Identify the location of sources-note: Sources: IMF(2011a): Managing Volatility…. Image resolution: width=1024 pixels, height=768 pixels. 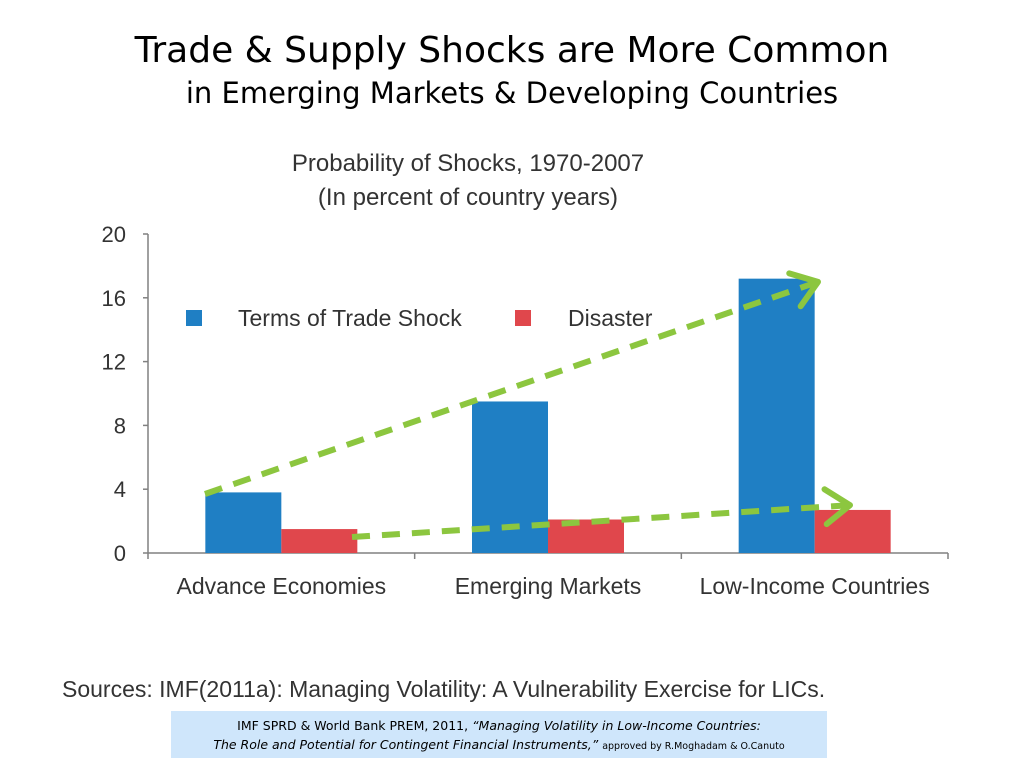
(444, 689).